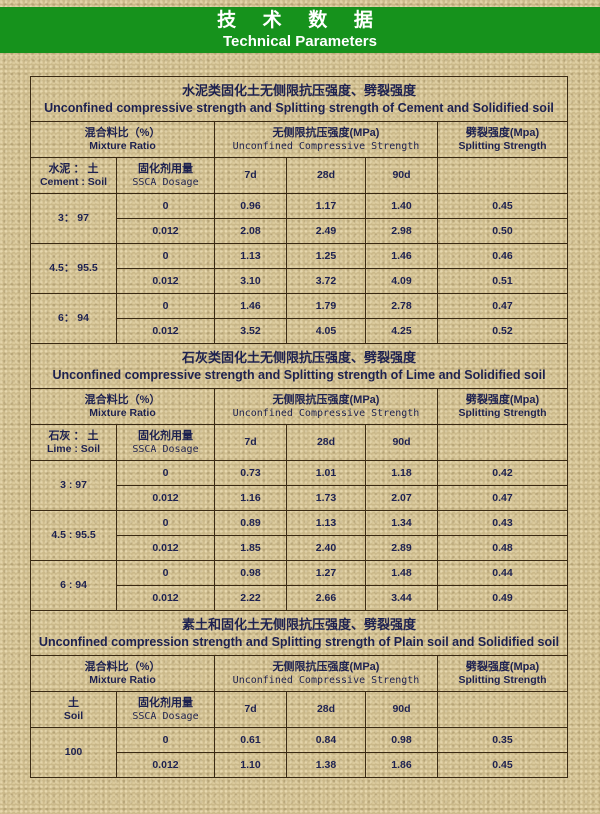 The image size is (600, 814). Describe the element at coordinates (401, 205) in the screenshot. I see `value: 1.40` at that location.